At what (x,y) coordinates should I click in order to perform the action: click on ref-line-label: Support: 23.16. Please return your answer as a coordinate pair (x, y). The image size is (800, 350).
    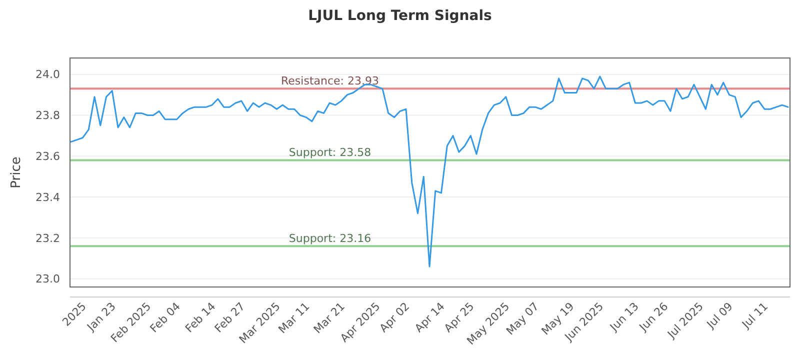
    Looking at the image, I should click on (330, 239).